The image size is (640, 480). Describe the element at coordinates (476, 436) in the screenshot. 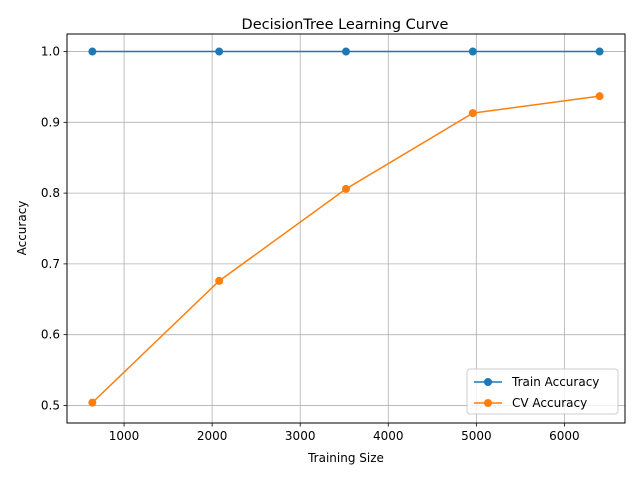

I see `x-tick-label: 5000` at that location.